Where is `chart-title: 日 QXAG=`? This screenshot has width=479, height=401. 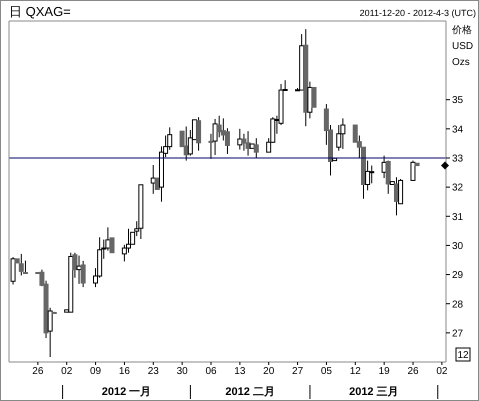
chart-title: 日 QXAG= is located at coordinates (40, 11).